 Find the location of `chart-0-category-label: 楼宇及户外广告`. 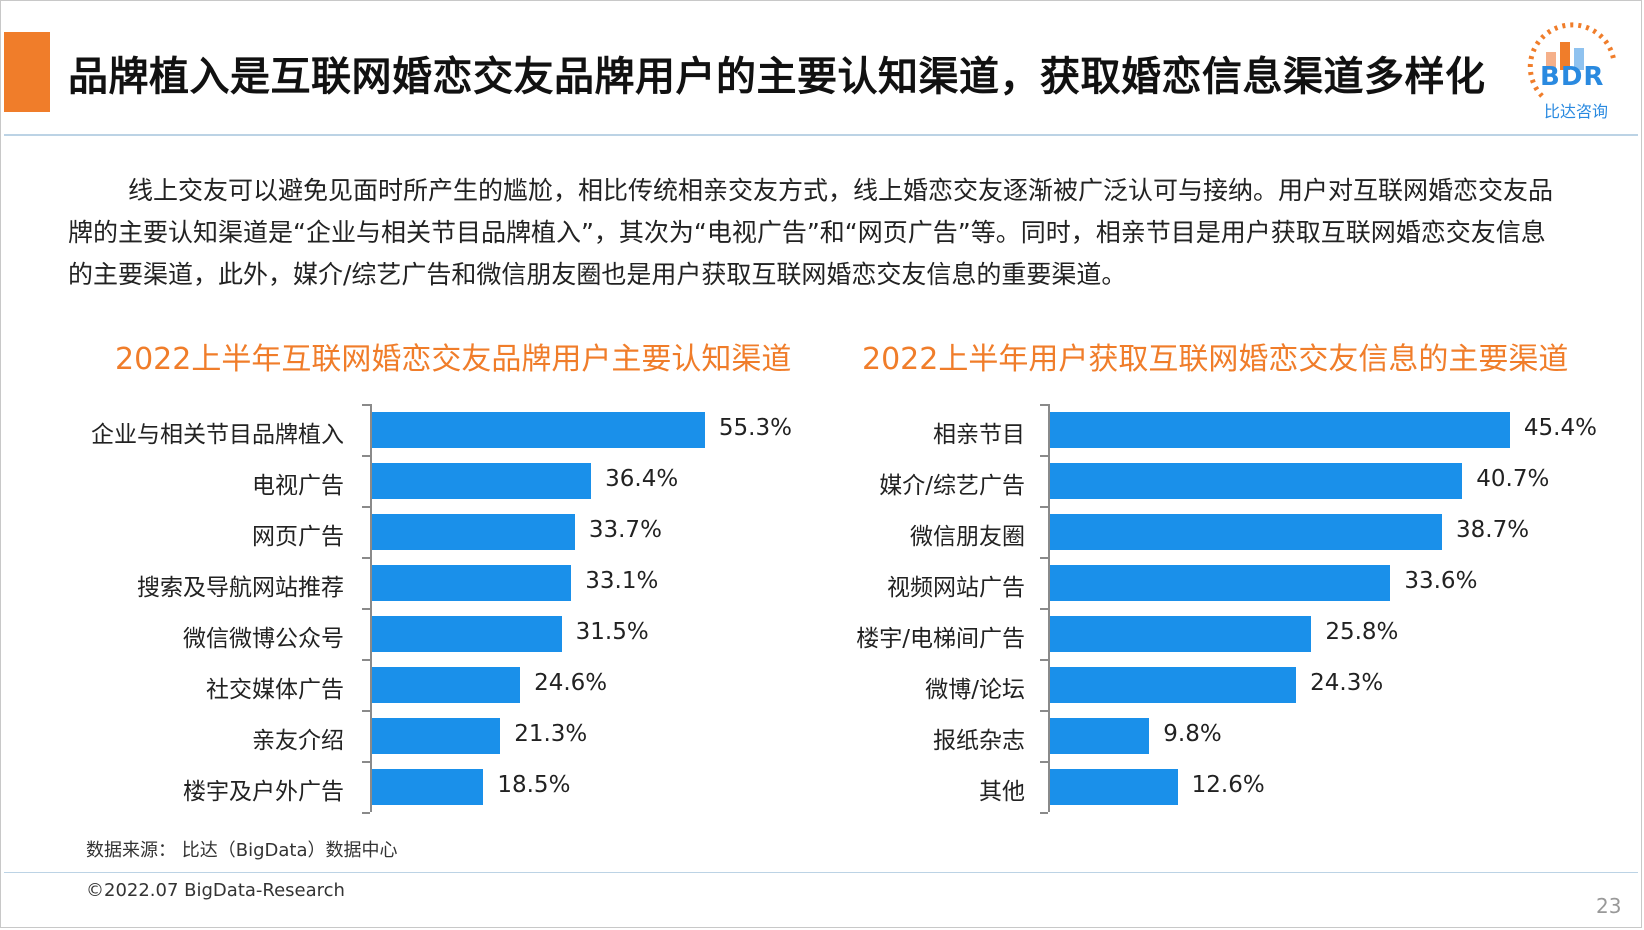

chart-0-category-label: 楼宇及户外广告 is located at coordinates (263, 791).